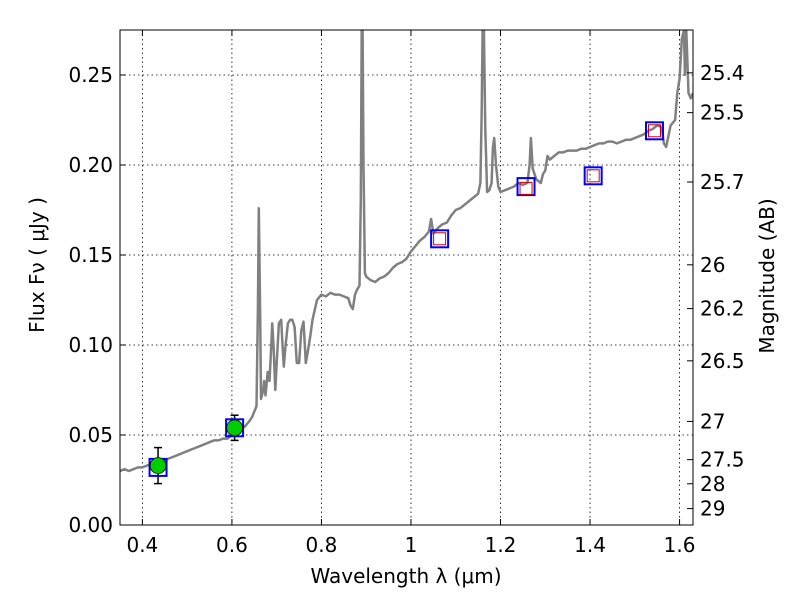 The height and width of the screenshot is (600, 800). Describe the element at coordinates (722, 309) in the screenshot. I see `y-right-tick-label: 26.2` at that location.